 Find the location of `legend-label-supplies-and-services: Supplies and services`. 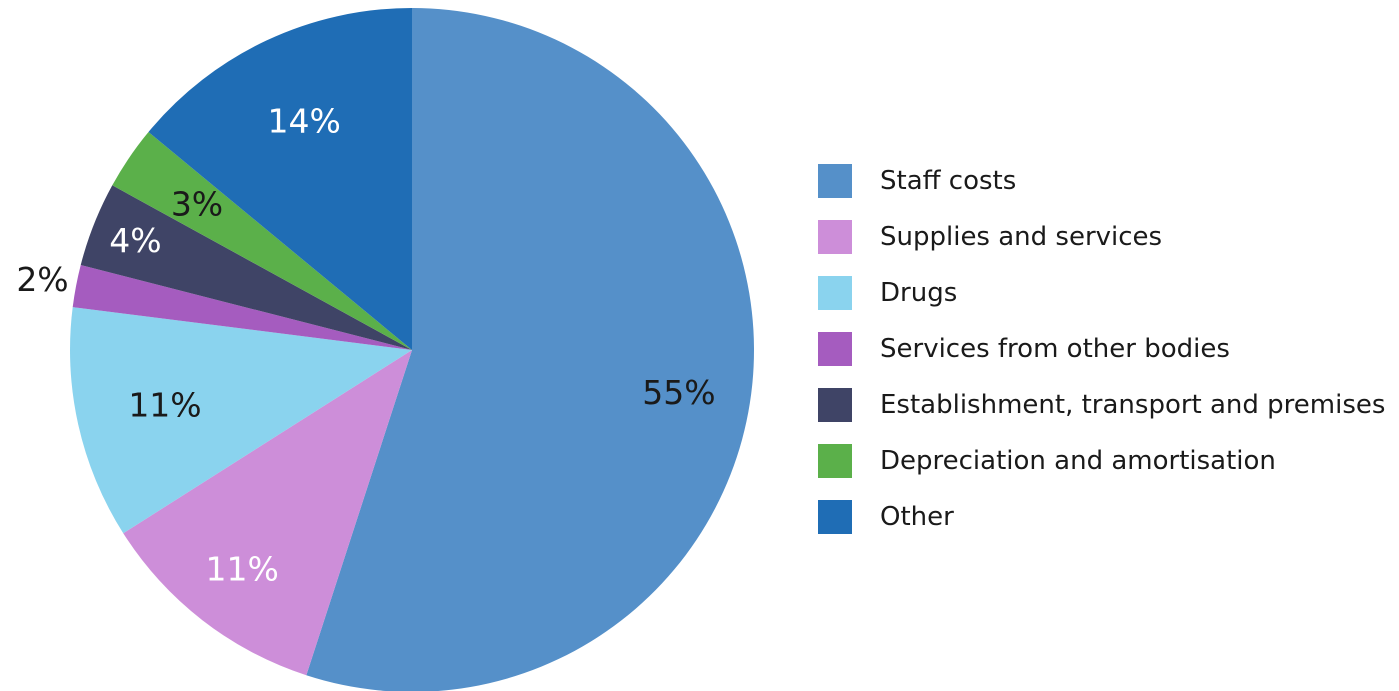

legend-label-supplies-and-services: Supplies and services is located at coordinates (1021, 237).